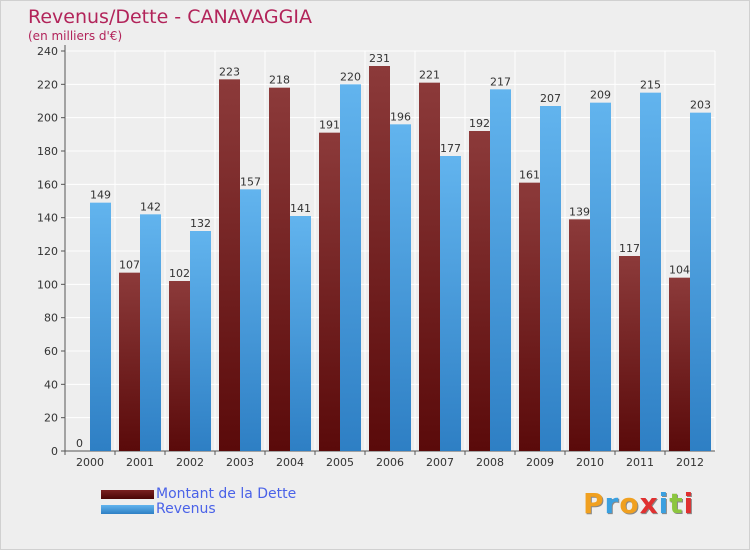 The image size is (750, 550). What do you see at coordinates (47, 218) in the screenshot?
I see `y-tick-label: 140` at bounding box center [47, 218].